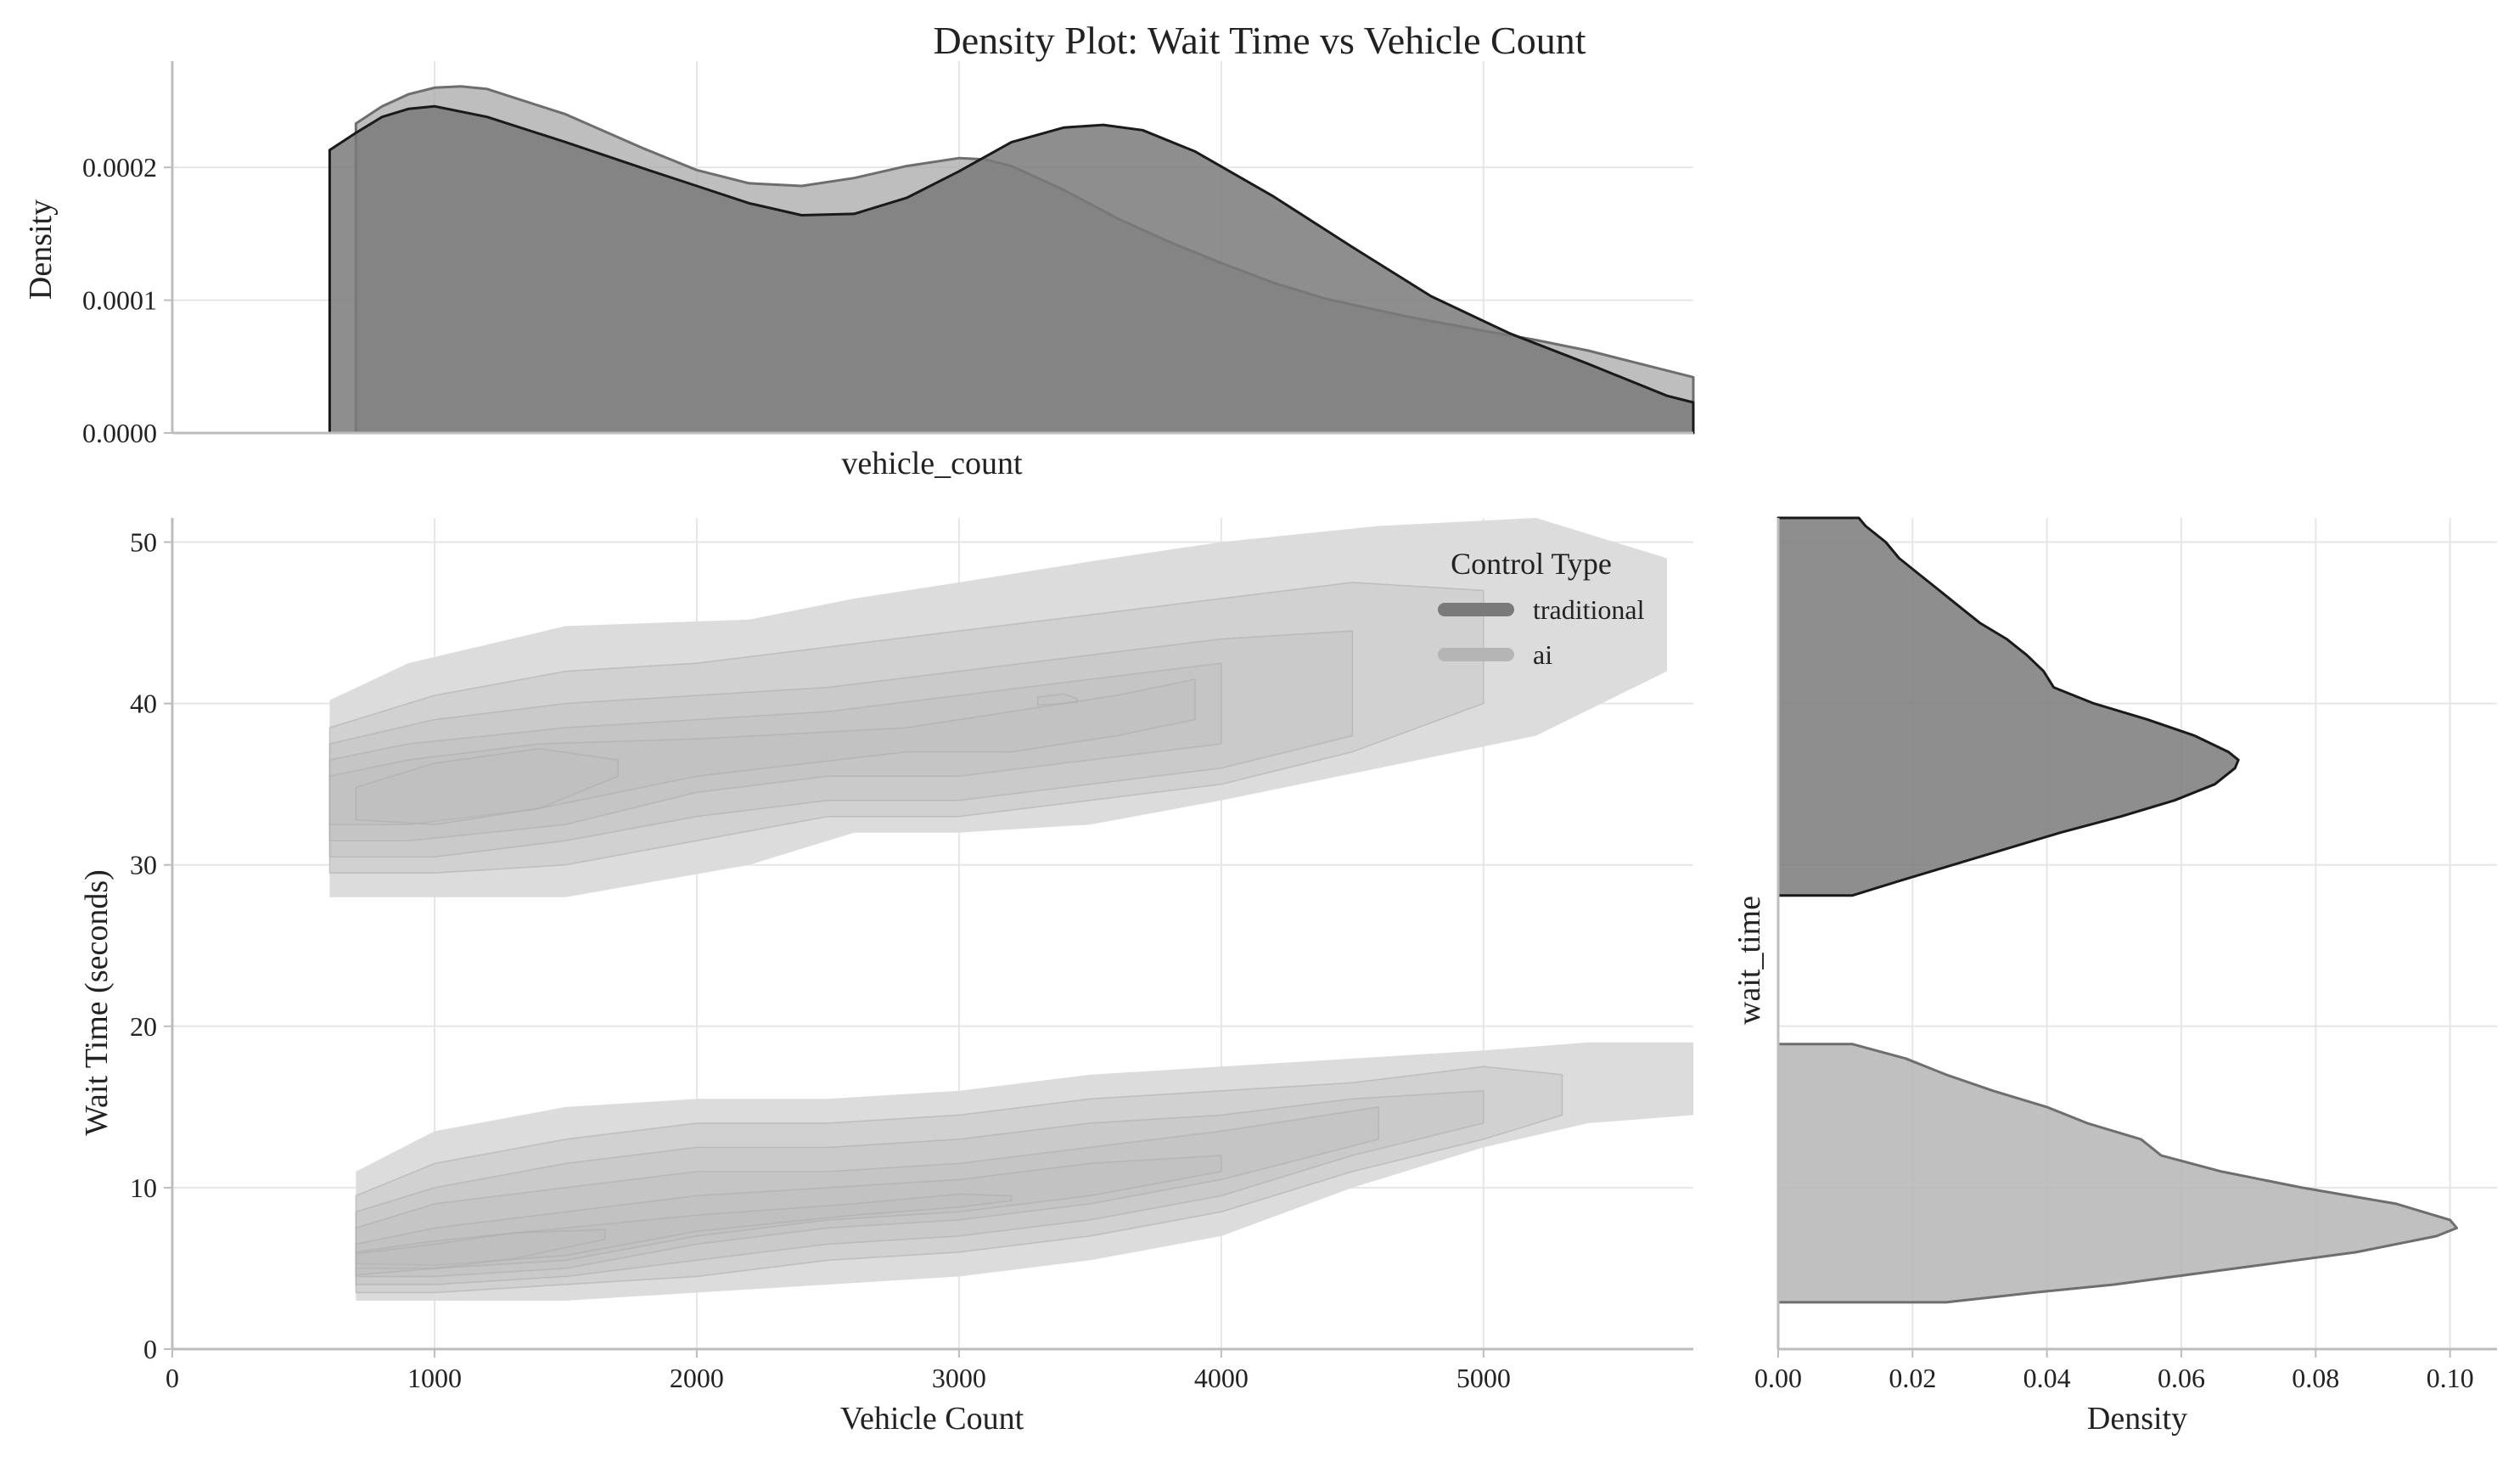 The width and height of the screenshot is (2520, 1462). I want to click on main-y-tick-label: 20, so click(143, 1026).